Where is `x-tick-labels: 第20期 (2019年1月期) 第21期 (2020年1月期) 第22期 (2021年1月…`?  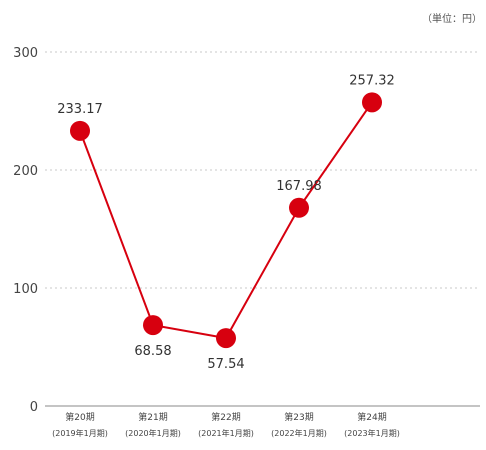 x-tick-labels: 第20期 (2019年1月期) 第21期 (2020年1月期) 第22期 (2021年1月… is located at coordinates (226, 424).